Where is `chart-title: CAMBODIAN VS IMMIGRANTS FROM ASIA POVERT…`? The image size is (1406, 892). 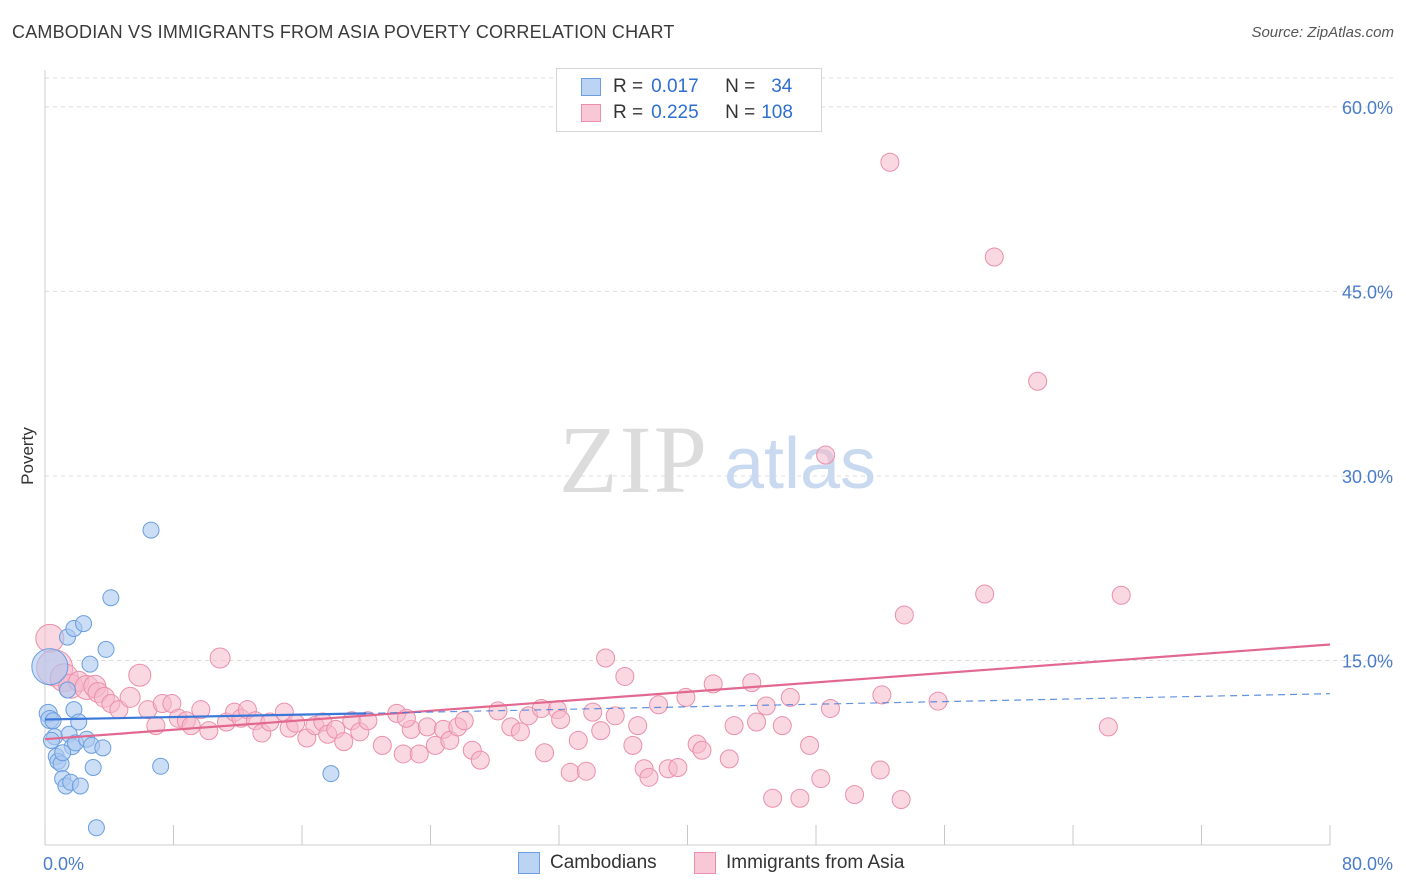 chart-title: CAMBODIAN VS IMMIGRANTS FROM ASIA POVERT… is located at coordinates (343, 32).